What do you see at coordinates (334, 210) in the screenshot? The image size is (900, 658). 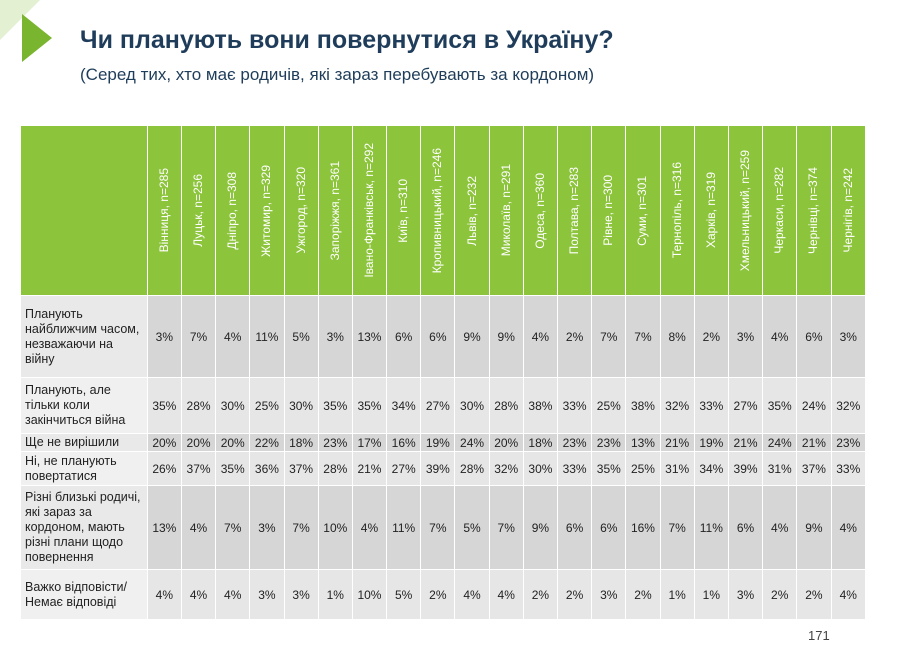 I see `column-header-label: Запоріжжя, n=361` at bounding box center [334, 210].